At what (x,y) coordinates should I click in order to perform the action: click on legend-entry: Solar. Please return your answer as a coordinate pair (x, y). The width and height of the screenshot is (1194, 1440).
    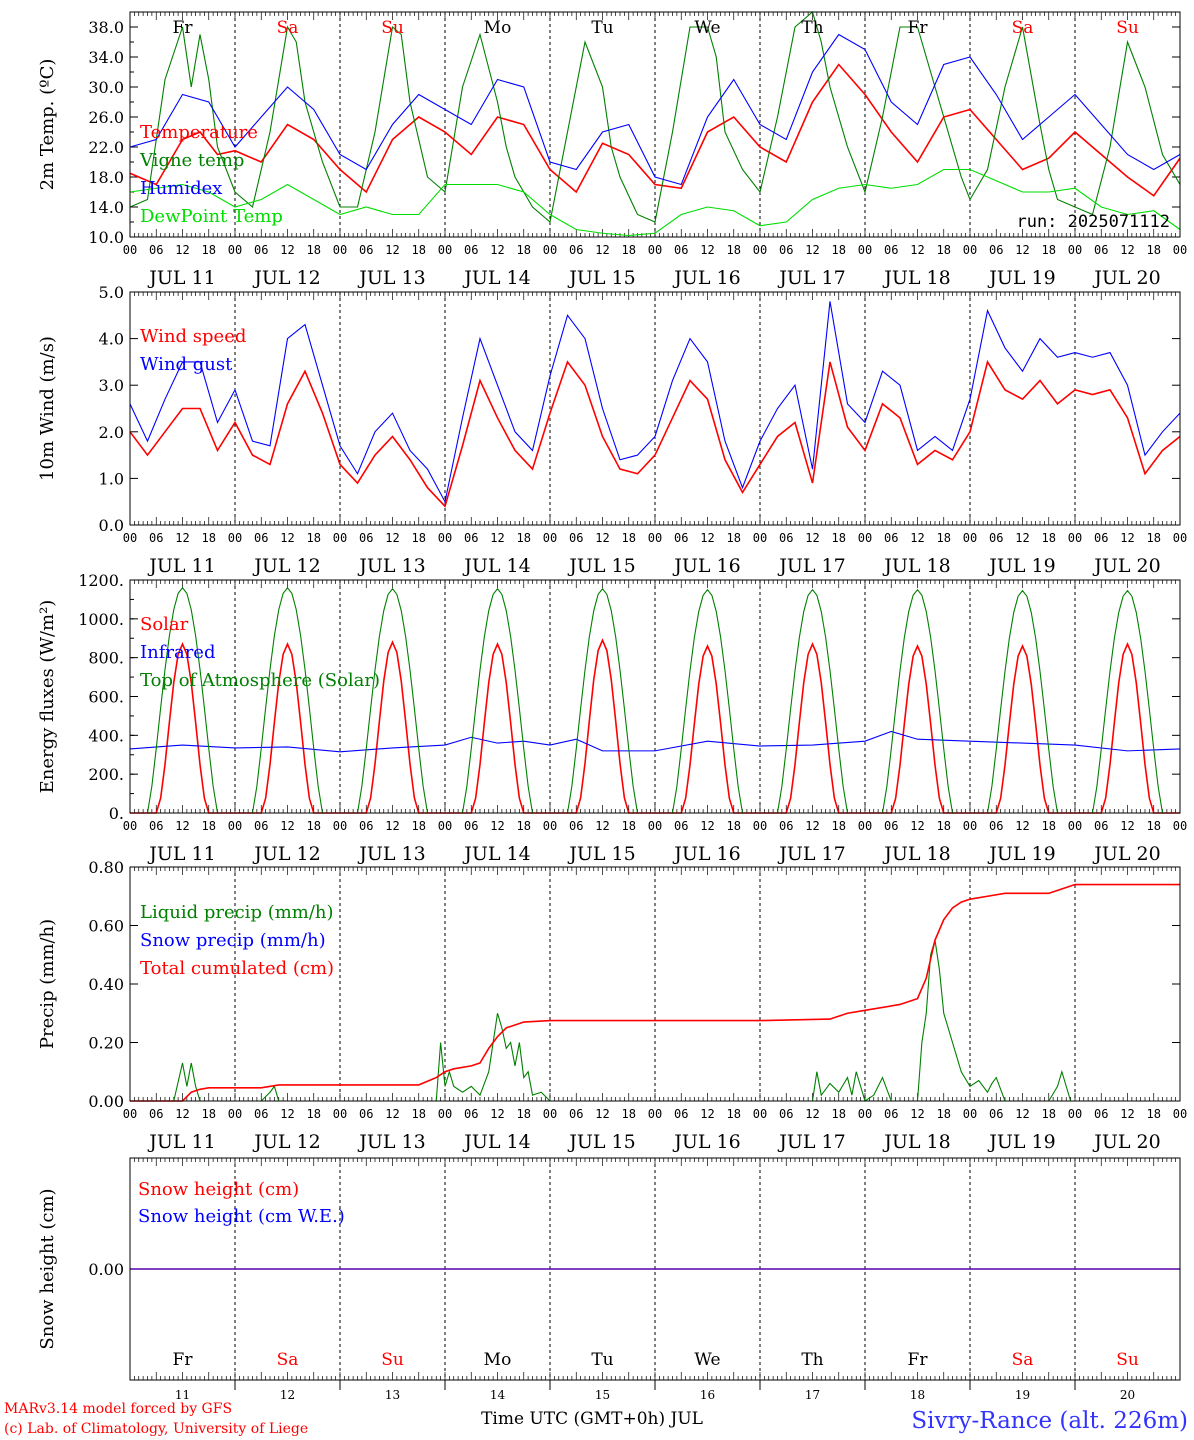
    Looking at the image, I should click on (164, 624).